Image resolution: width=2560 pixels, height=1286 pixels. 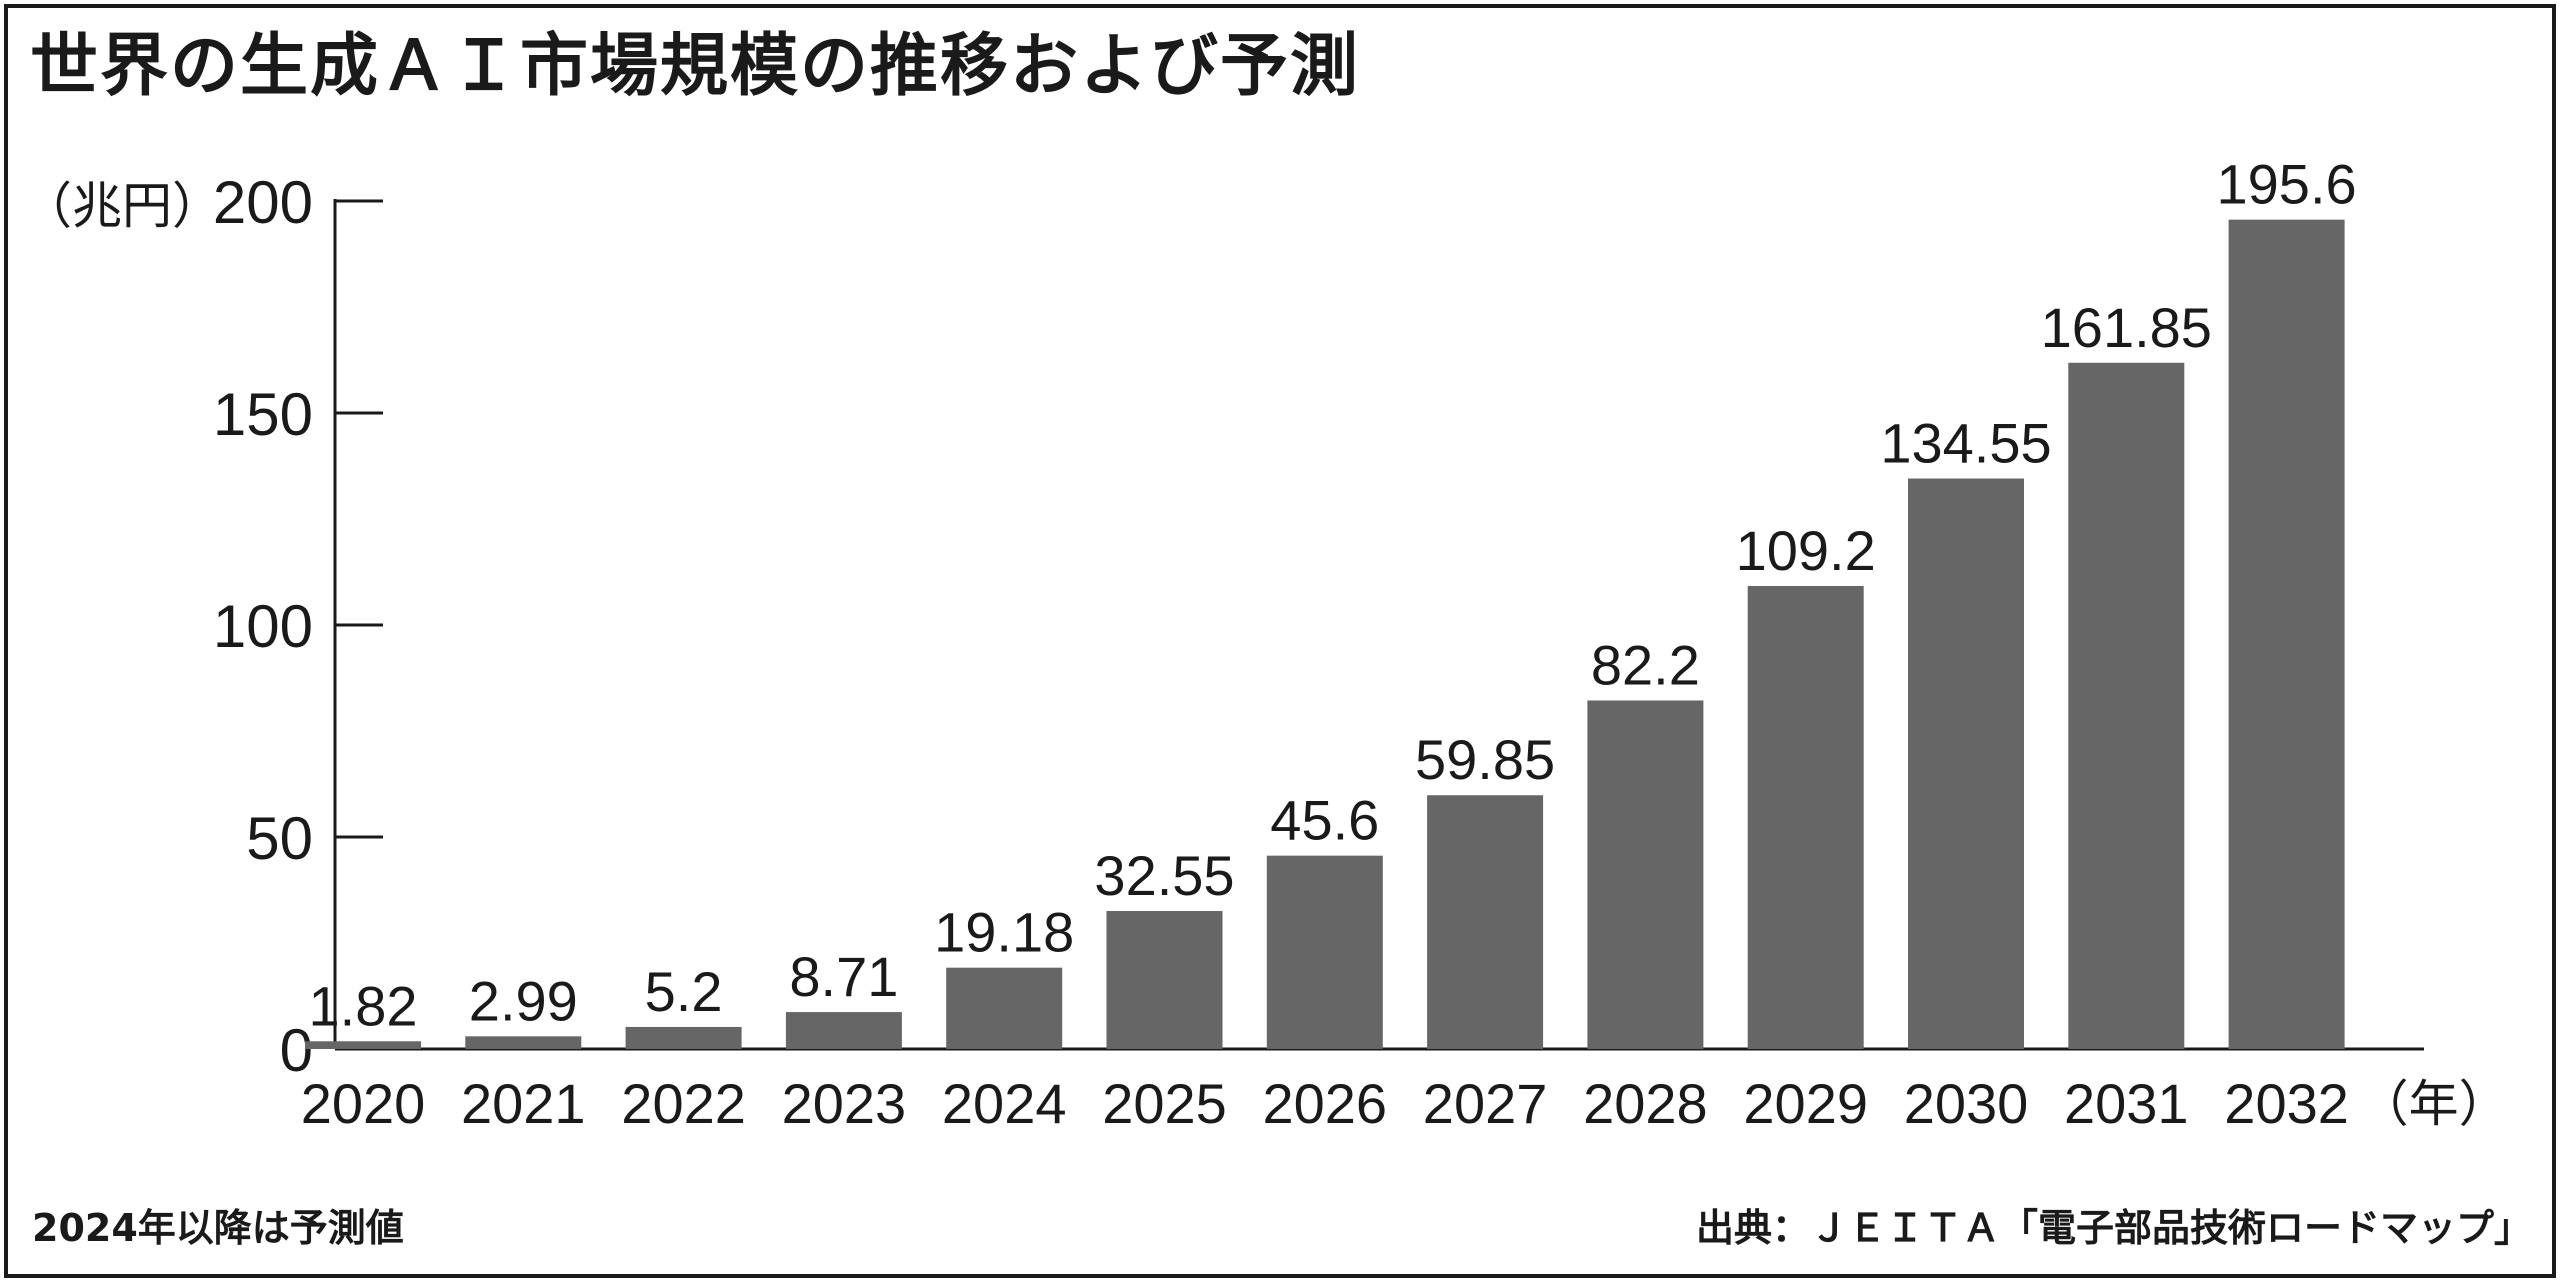 What do you see at coordinates (2287, 184) in the screenshot?
I see `bar-value-label: 195.6` at bounding box center [2287, 184].